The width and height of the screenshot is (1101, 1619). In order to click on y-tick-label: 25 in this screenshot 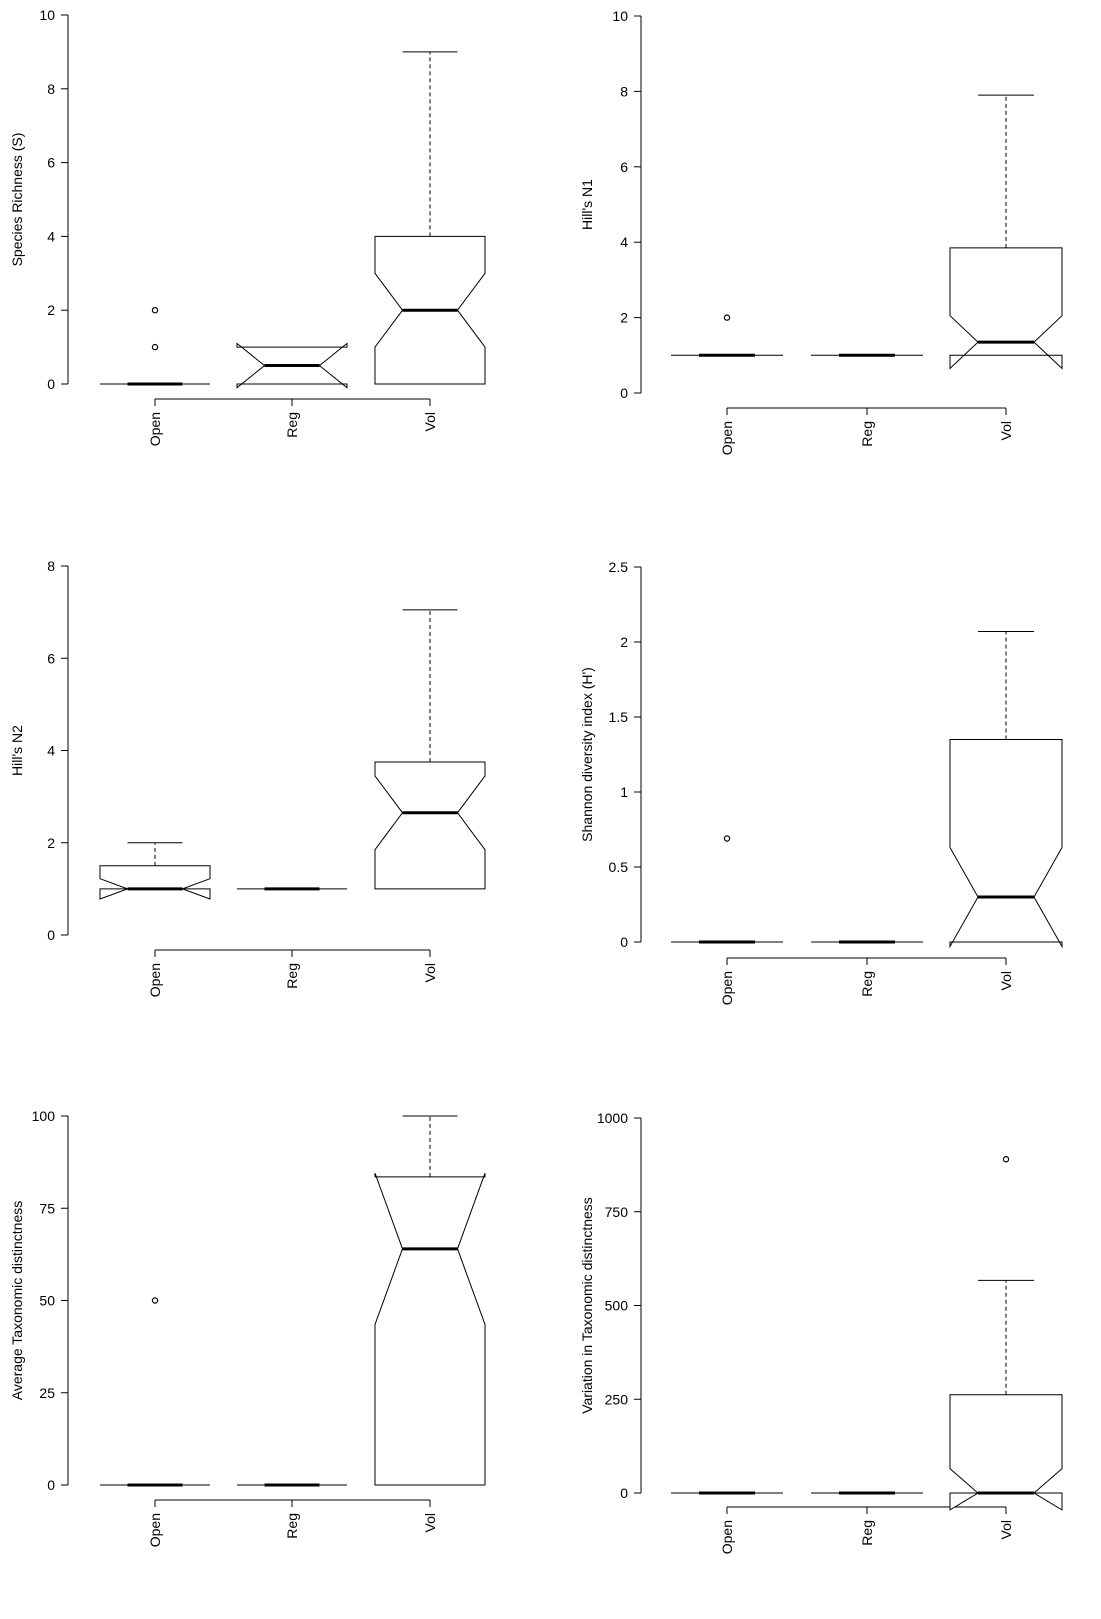, I will do `click(47, 1393)`.